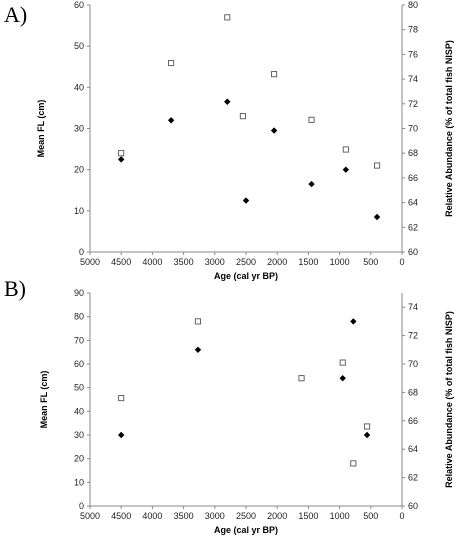 The height and width of the screenshot is (541, 474). I want to click on charta-x-tick-label: 4500, so click(121, 262).